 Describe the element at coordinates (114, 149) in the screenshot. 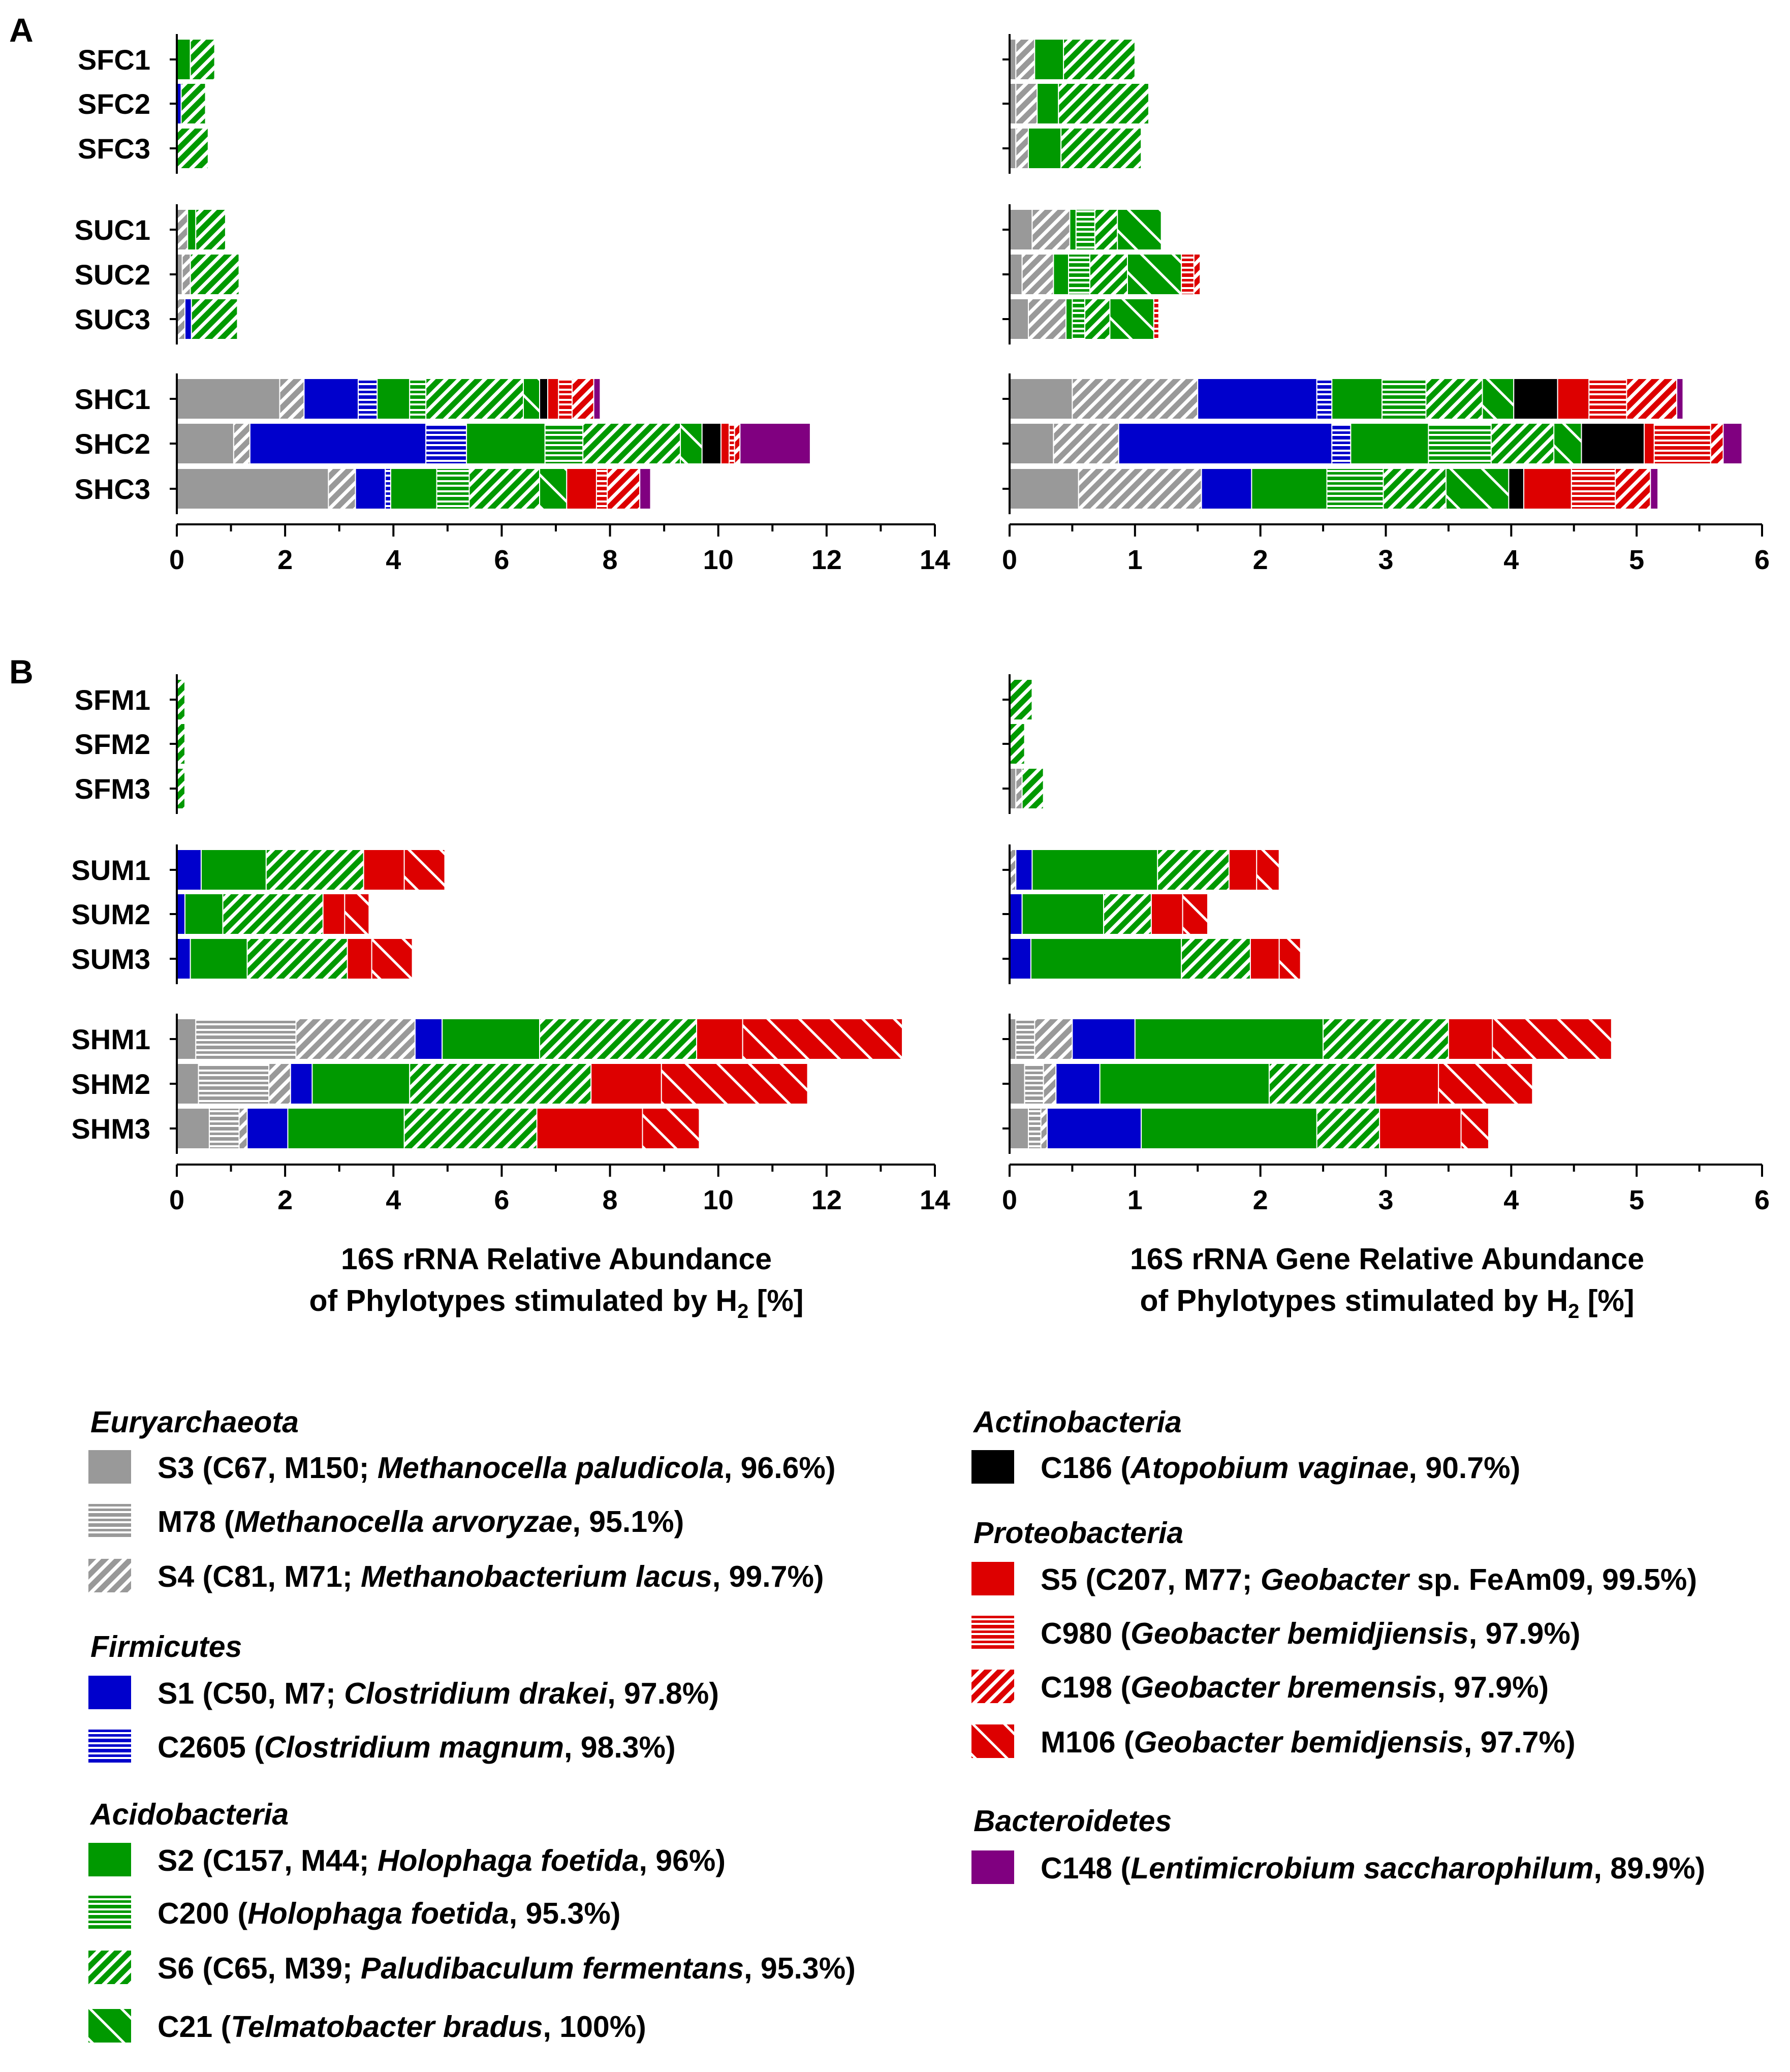

I see `row-label-SFC3: SFC3` at that location.